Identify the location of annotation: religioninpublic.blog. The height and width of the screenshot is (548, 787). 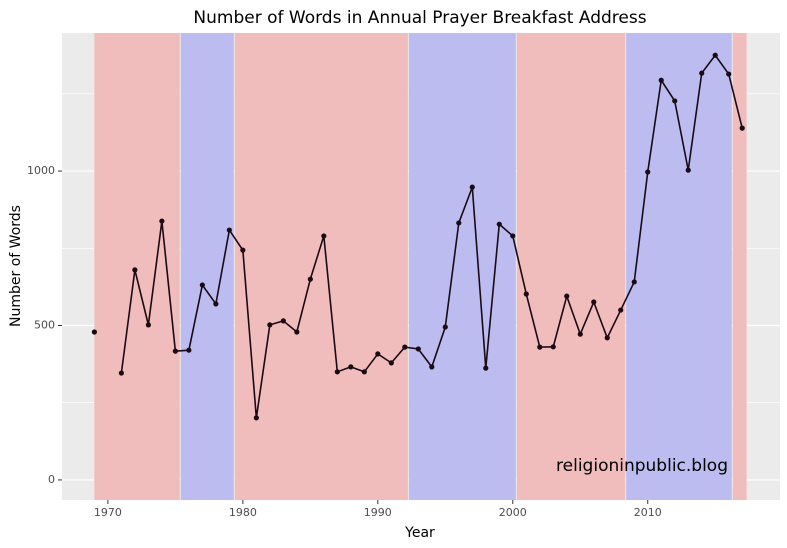
(642, 466).